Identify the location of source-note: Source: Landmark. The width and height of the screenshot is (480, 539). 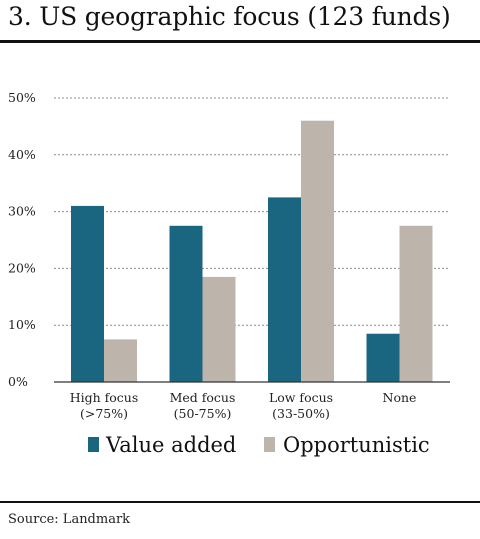
(69, 519).